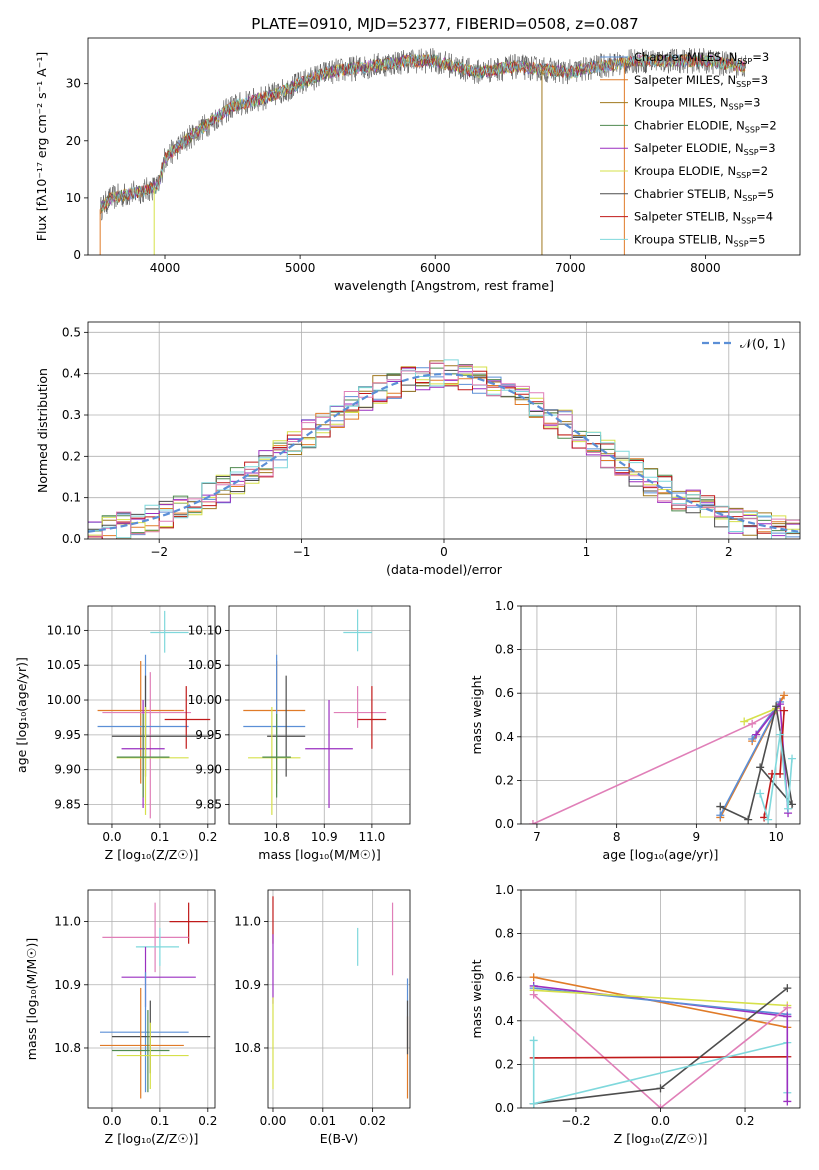  I want to click on x-tick-label: −2, so click(159, 552).